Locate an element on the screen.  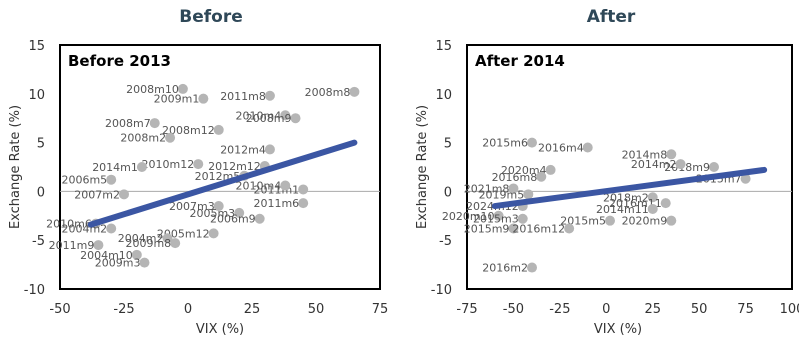
trend-line is located at coordinates (629, 188).